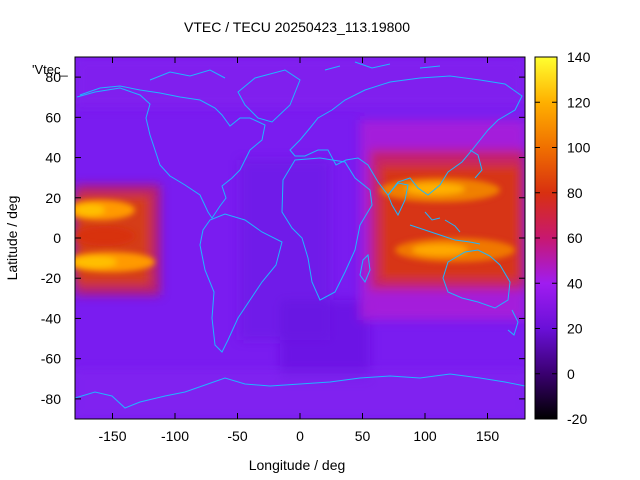 This screenshot has height=480, width=640. I want to click on legend-label: 'Vtec_, so click(50, 69).